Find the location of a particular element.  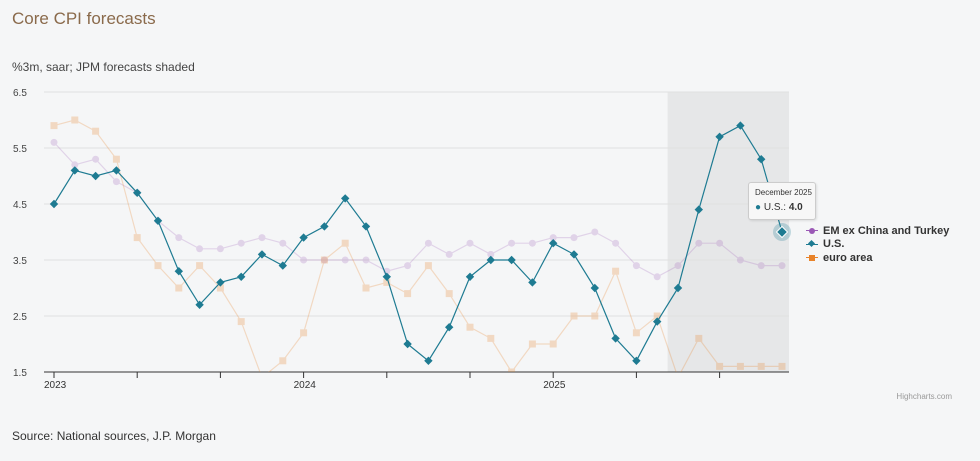

tooltip-row: ● U.S.: 4.0 is located at coordinates (779, 207).